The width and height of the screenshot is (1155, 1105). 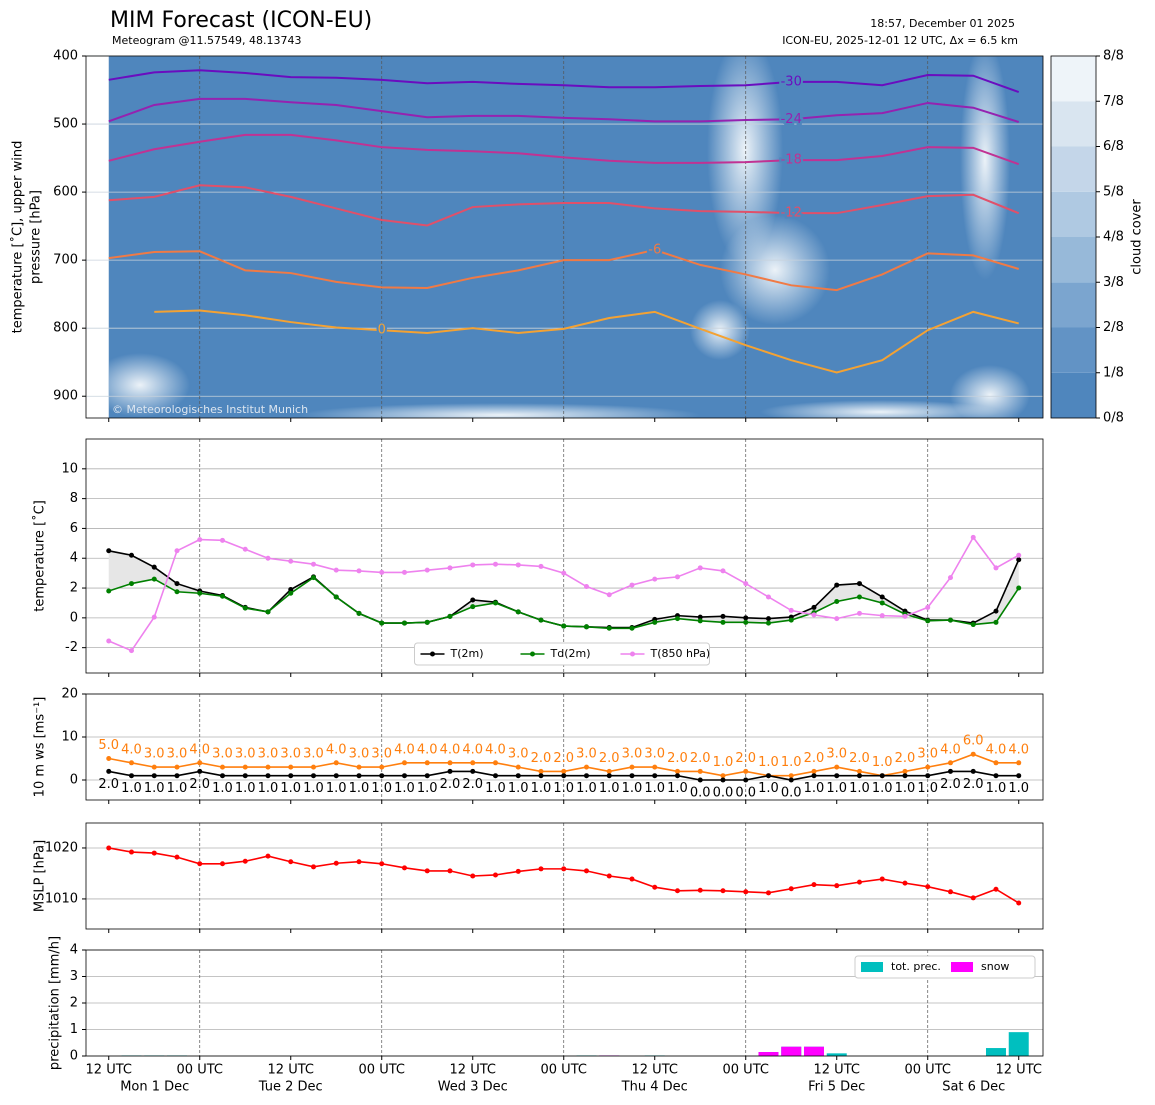 What do you see at coordinates (791, 119) in the screenshot?
I see `contour-label: -24` at bounding box center [791, 119].